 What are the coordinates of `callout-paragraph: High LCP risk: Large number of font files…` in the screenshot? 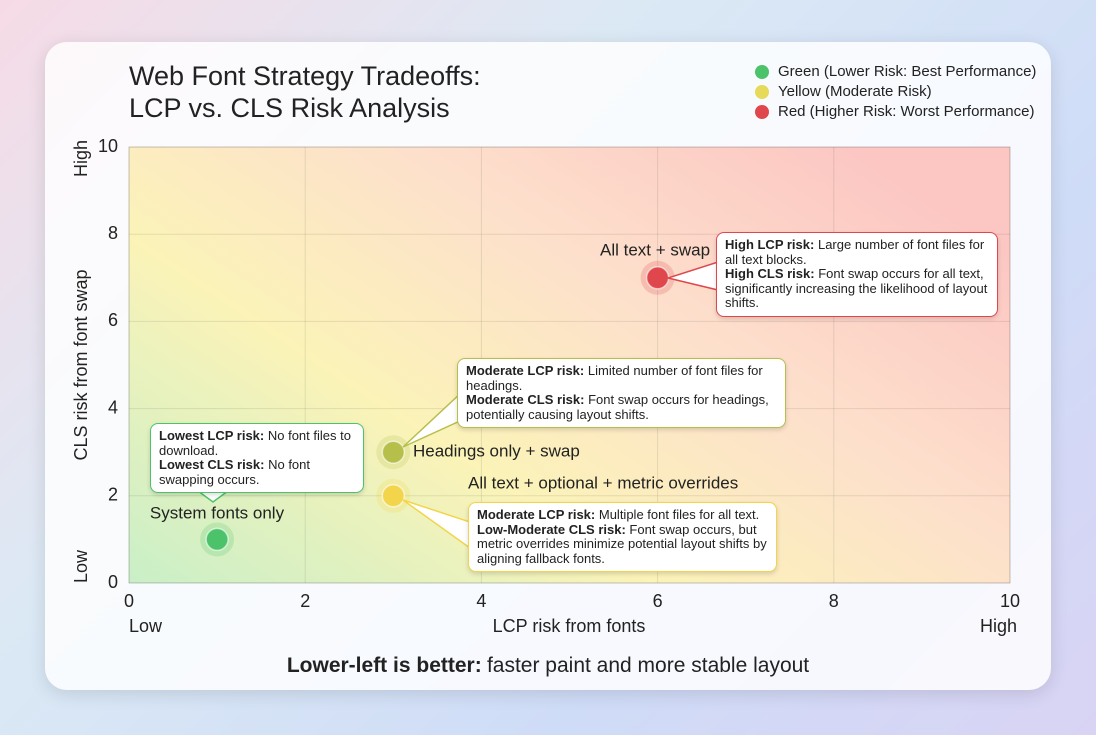 It's located at (857, 252).